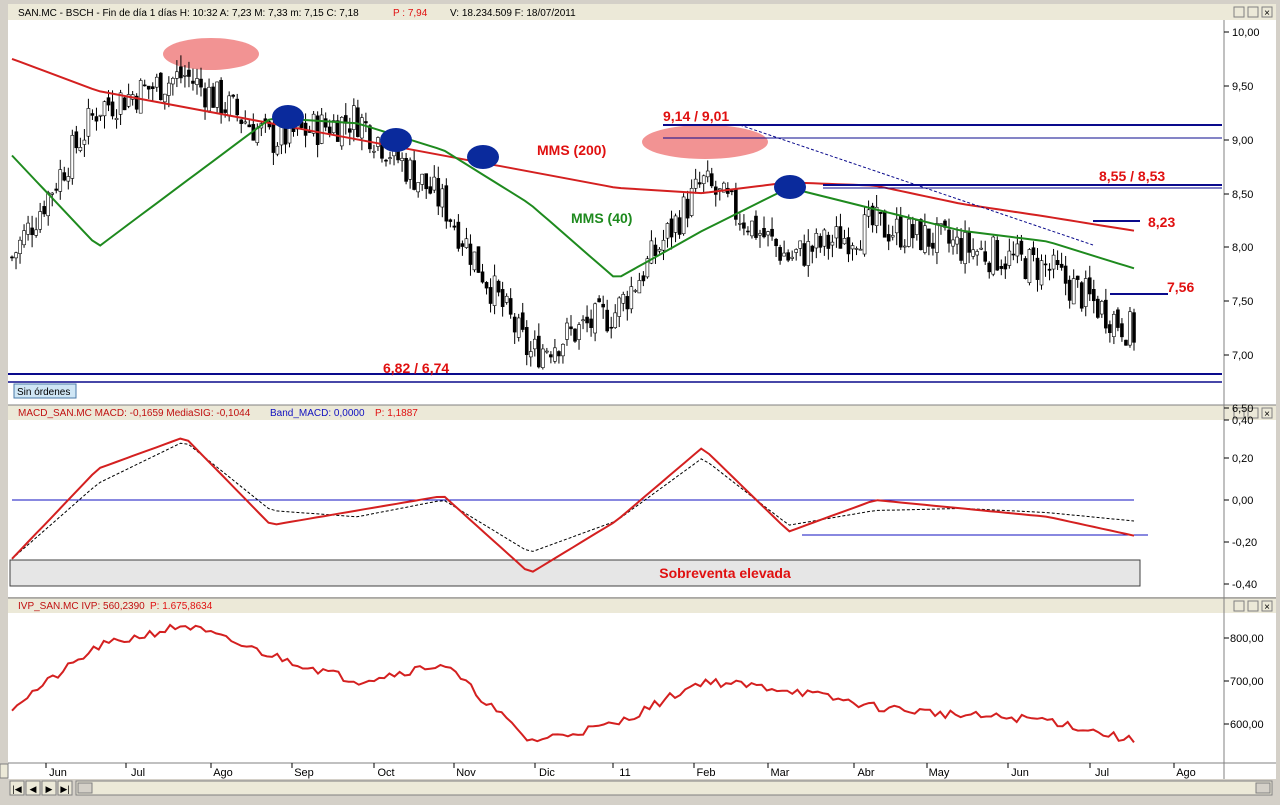 This screenshot has width=1280, height=805. I want to click on price-window-buttons: ×, so click(1253, 12).